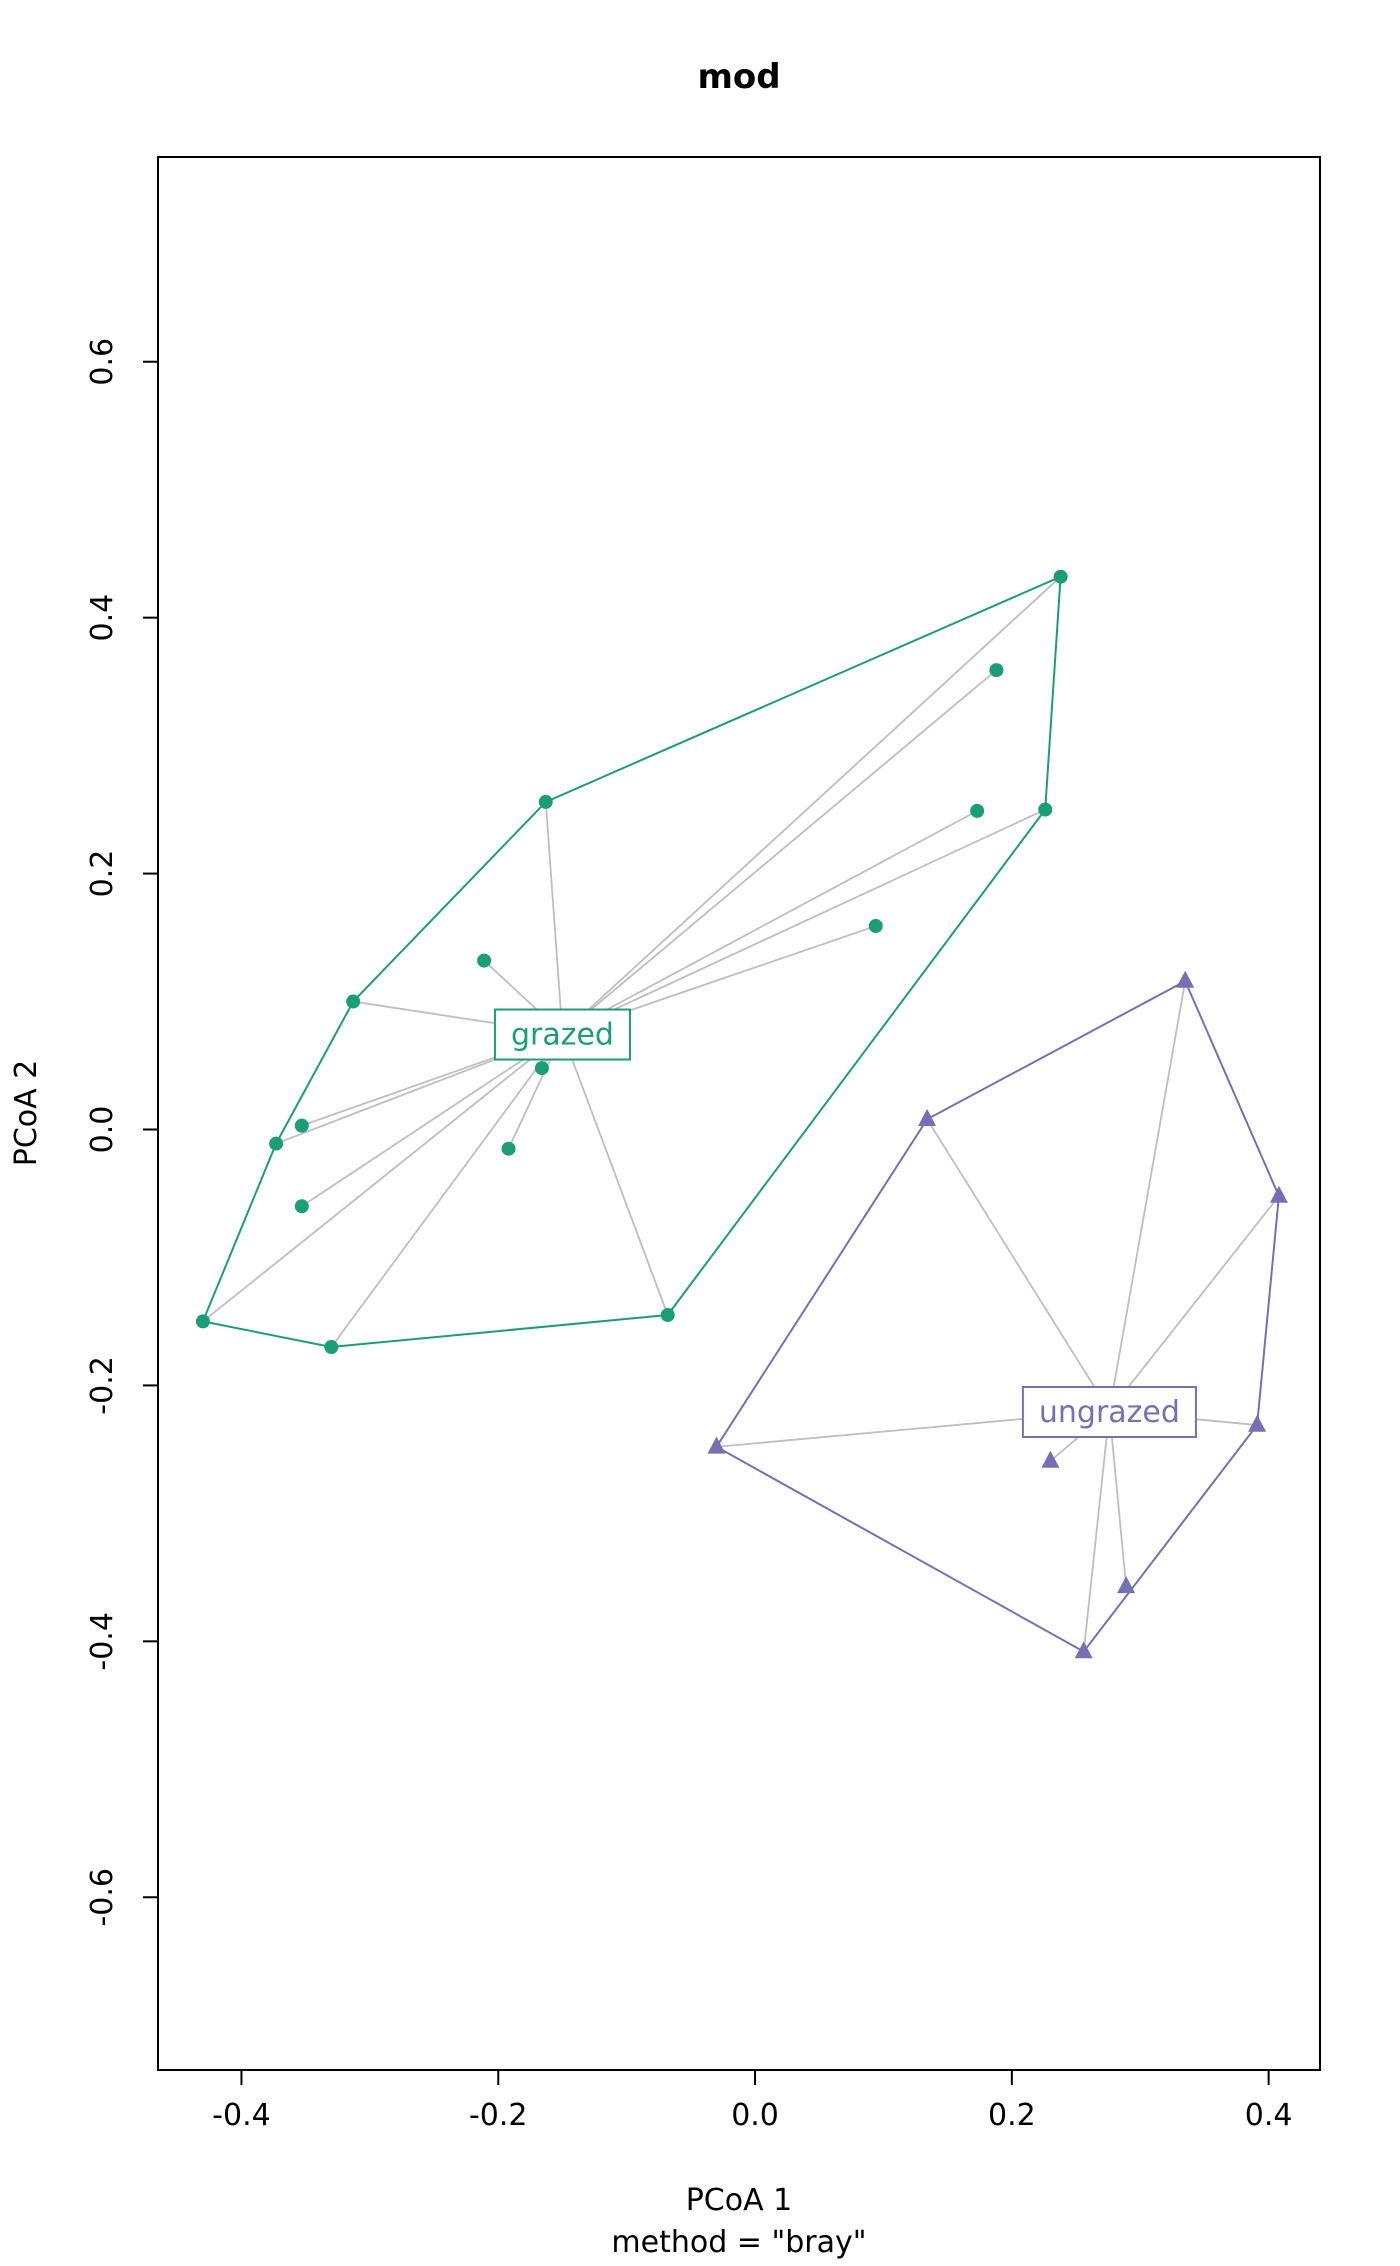  What do you see at coordinates (102, 1641) in the screenshot?
I see `y-tick-label: -0.4` at bounding box center [102, 1641].